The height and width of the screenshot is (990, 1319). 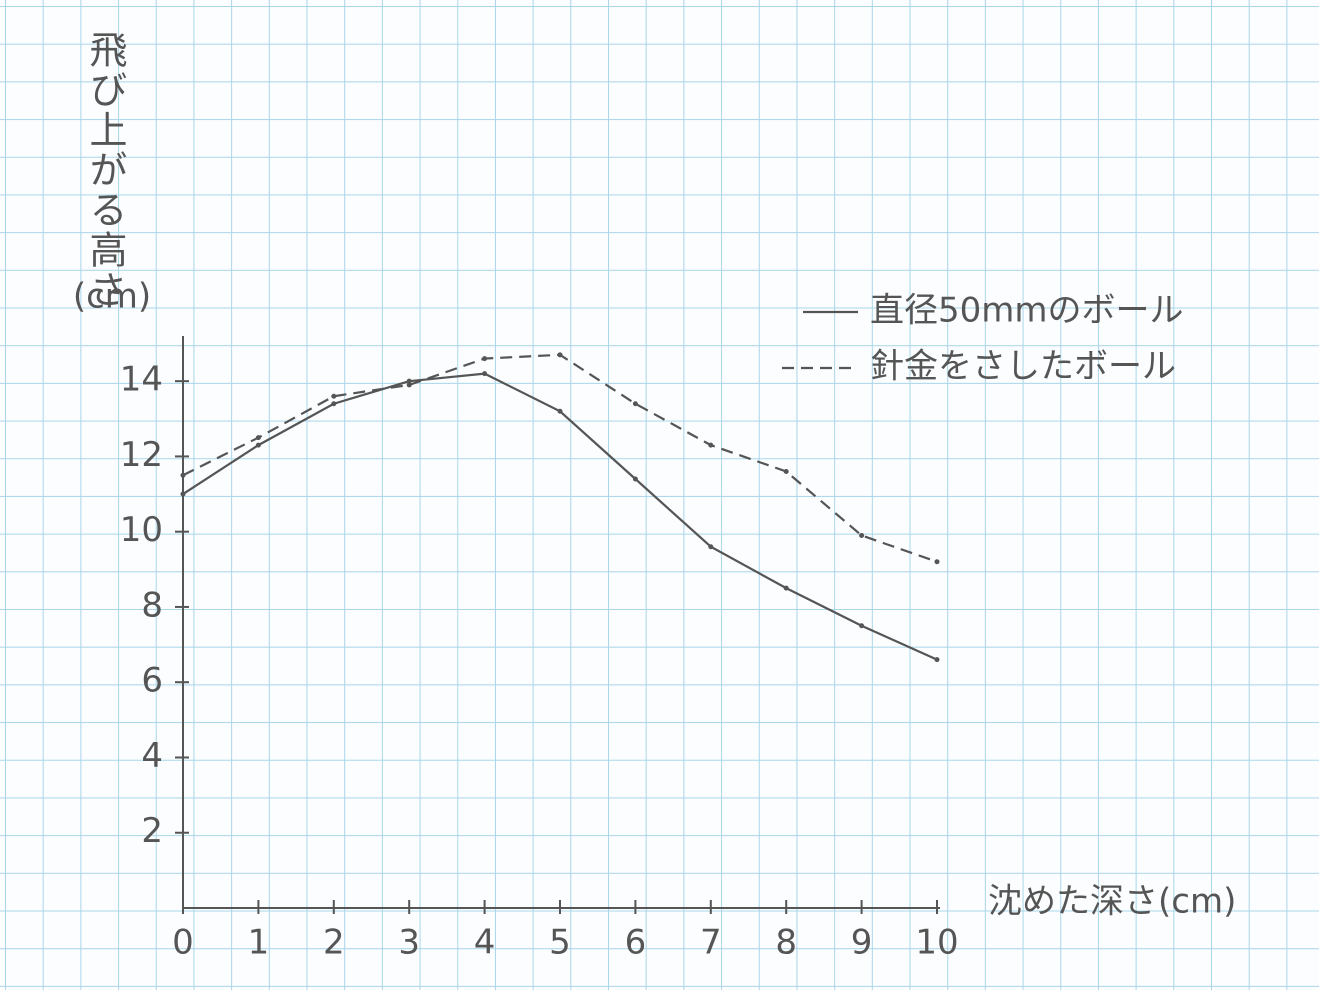 I want to click on x-tick-label: 10, so click(x=936, y=943).